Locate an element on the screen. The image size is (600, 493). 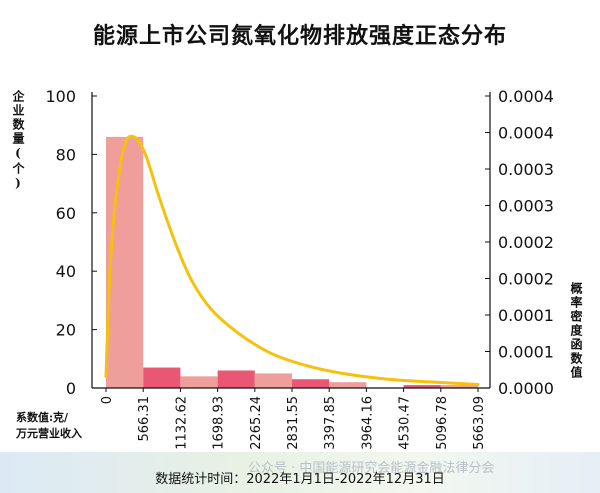
x-axis-unit-label: 系数值:克/ 万元营业收入 is located at coordinates (61, 426).